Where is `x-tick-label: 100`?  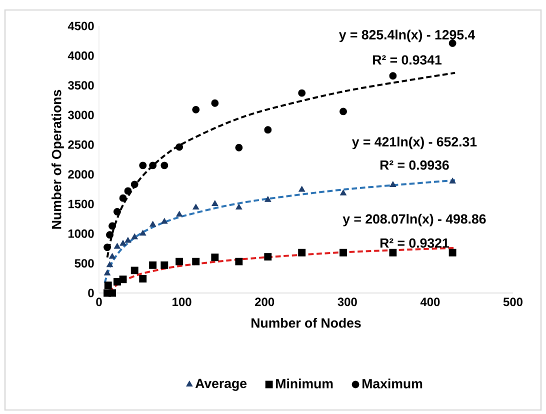
x-tick-label: 100 is located at coordinates (182, 302).